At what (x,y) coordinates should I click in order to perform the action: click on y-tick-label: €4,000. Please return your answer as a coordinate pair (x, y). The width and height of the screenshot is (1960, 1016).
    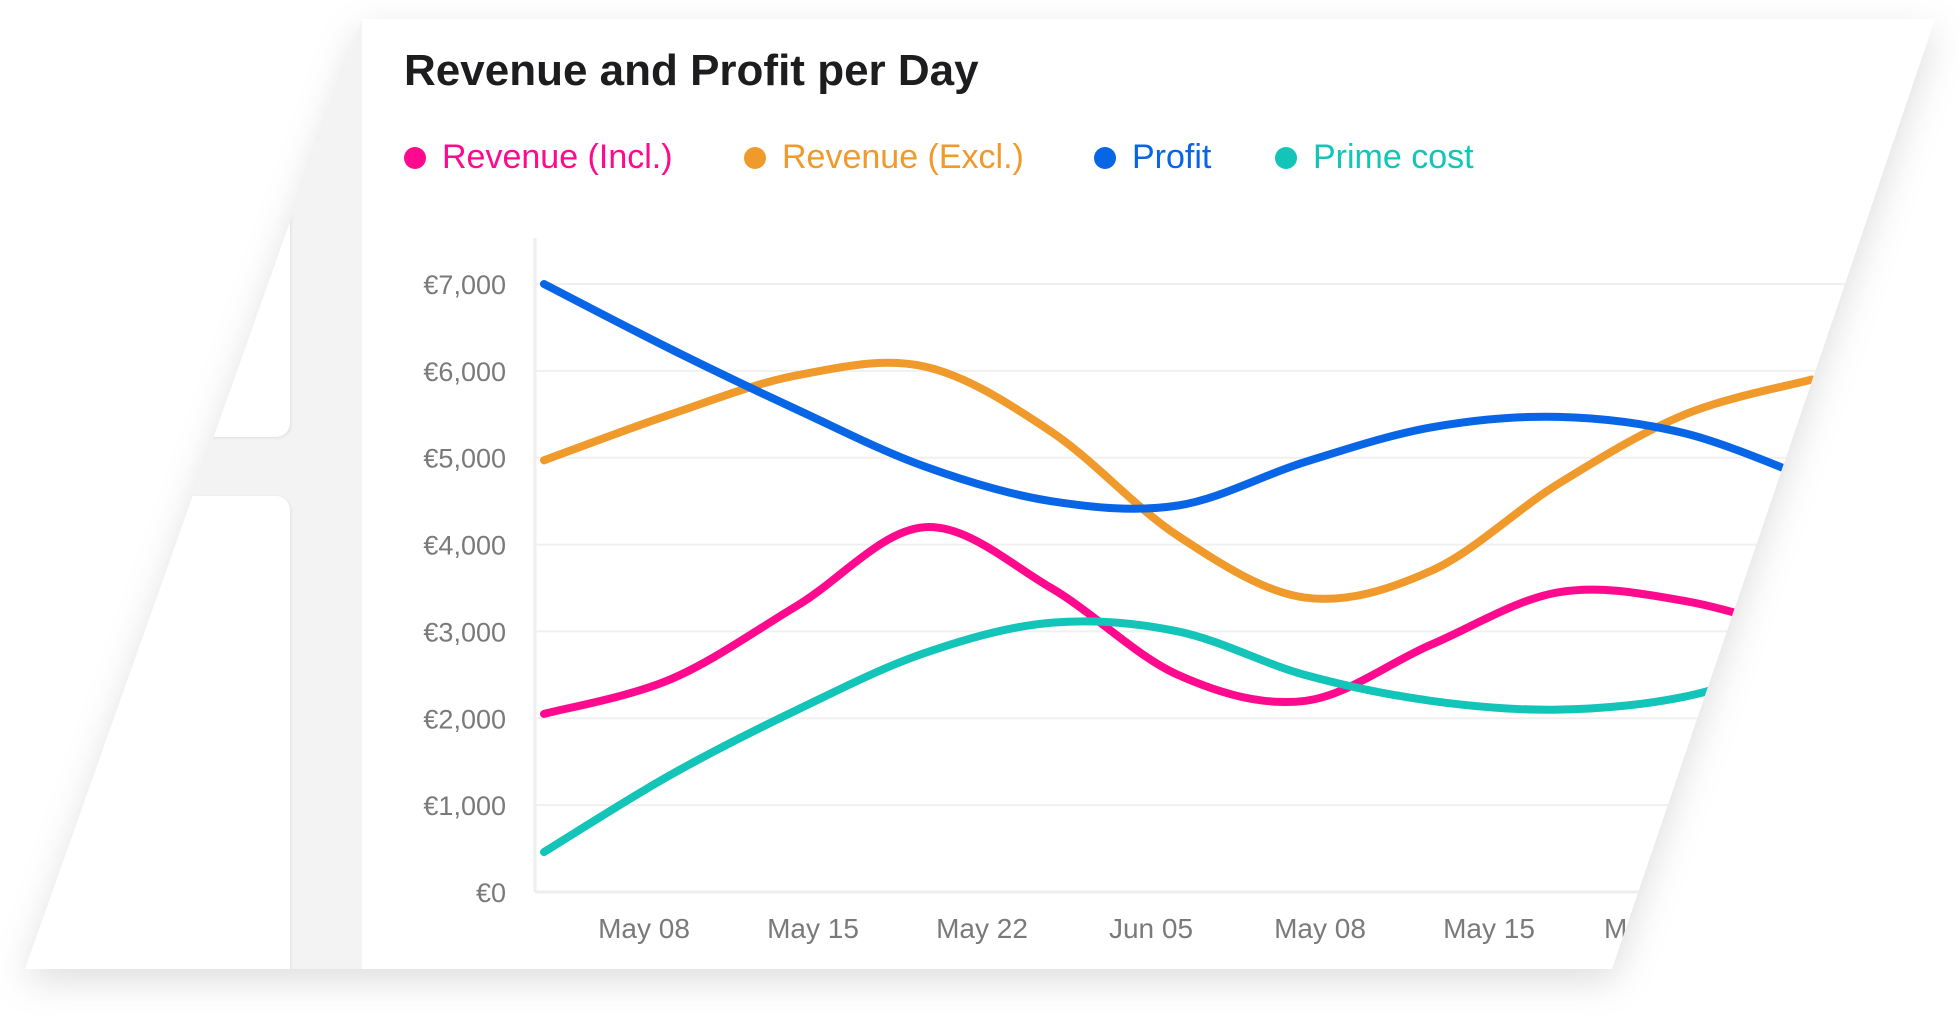
    Looking at the image, I should click on (464, 546).